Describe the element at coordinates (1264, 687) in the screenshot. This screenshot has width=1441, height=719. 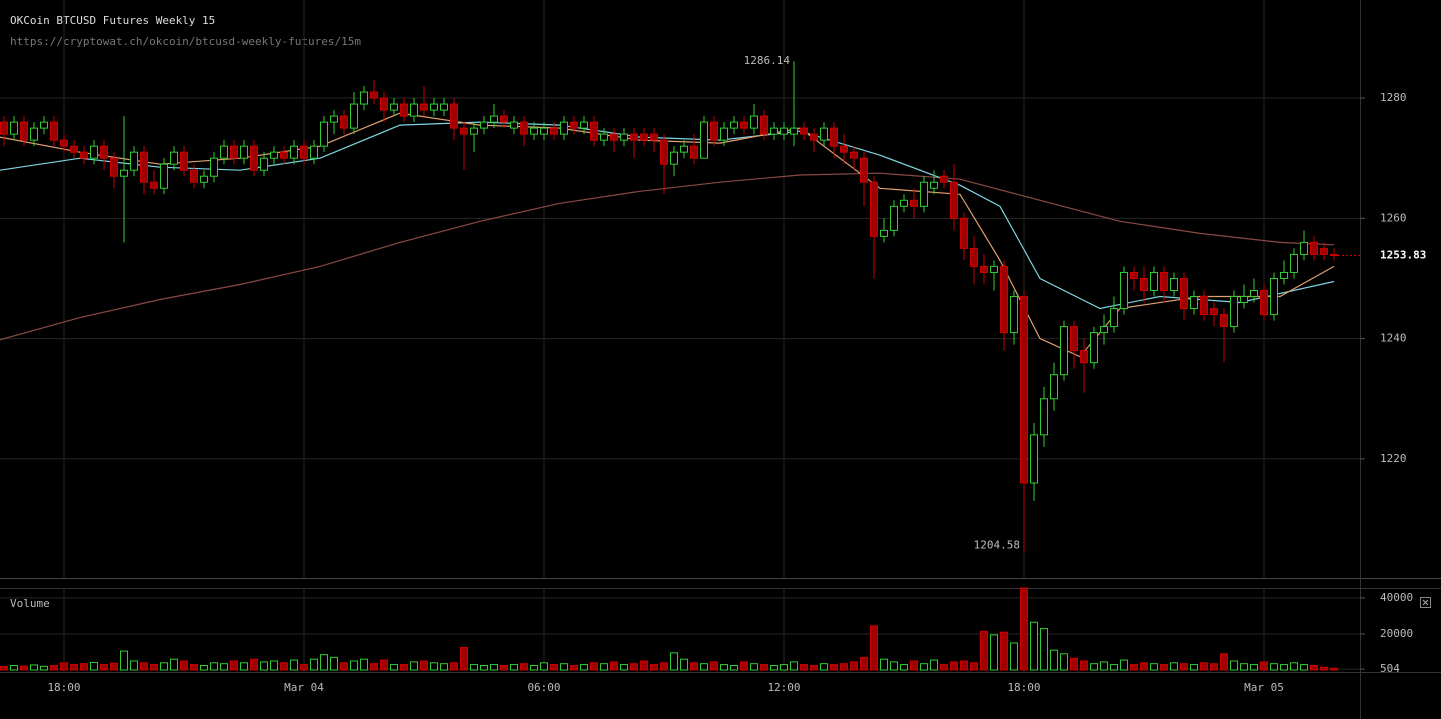
I see `x-tick-label: Mar 05` at that location.